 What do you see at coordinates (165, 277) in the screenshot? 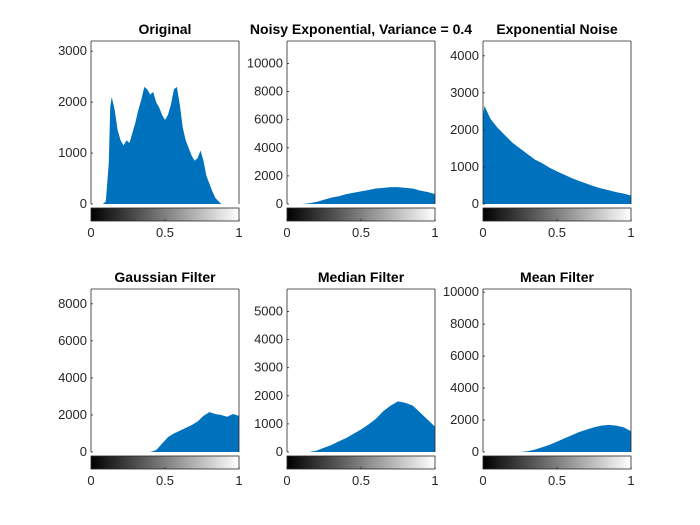
I see `chart-title: Gaussian Filter` at bounding box center [165, 277].